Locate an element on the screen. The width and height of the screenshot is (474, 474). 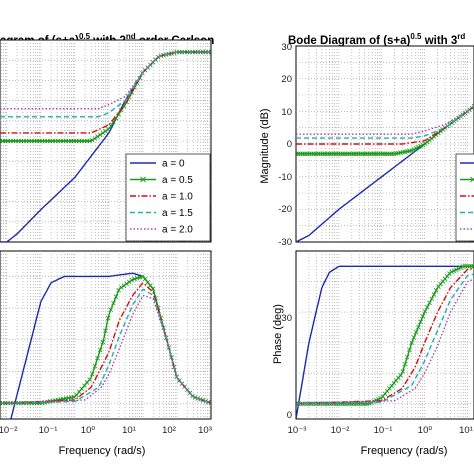
left-xtick-label: 10⁻¹ is located at coordinates (48, 430).